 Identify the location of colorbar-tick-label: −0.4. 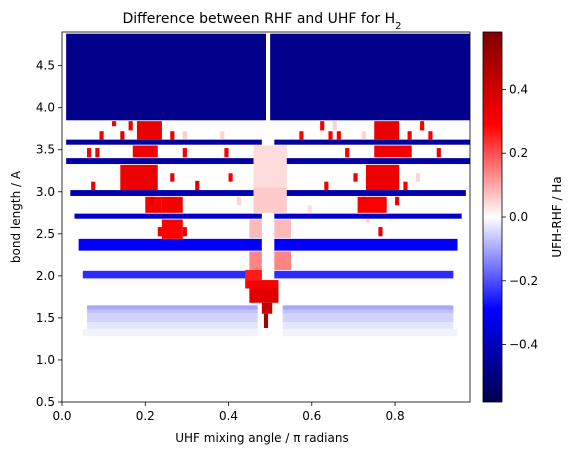
(523, 345).